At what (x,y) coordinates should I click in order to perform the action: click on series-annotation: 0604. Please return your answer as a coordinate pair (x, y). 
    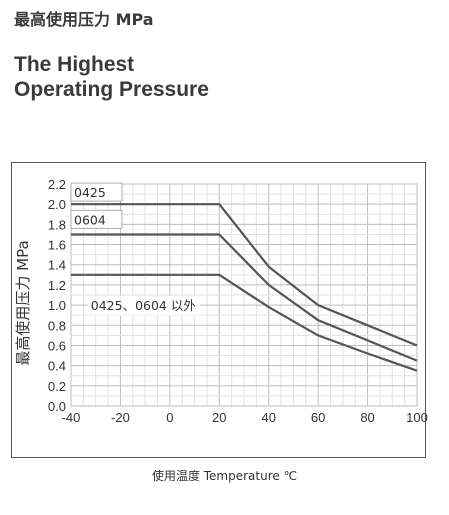
    Looking at the image, I should click on (90, 219).